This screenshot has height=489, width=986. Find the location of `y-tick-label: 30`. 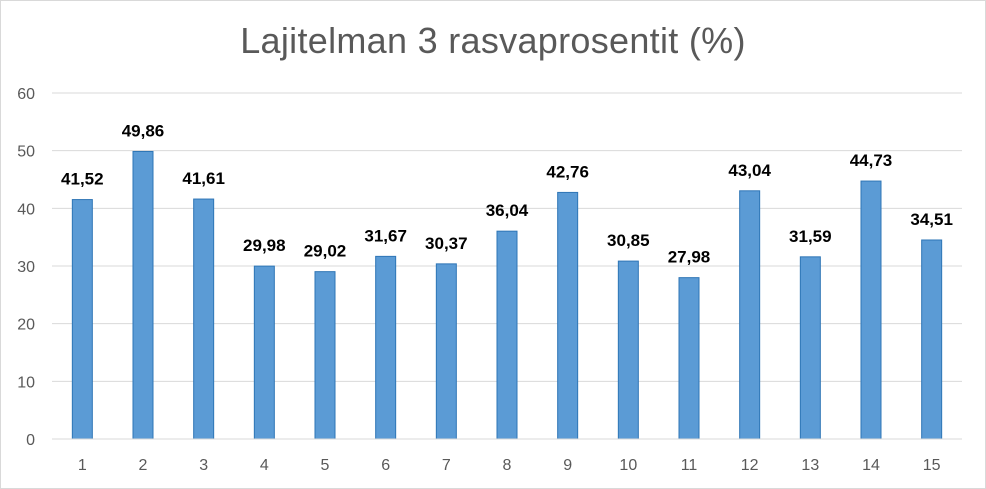

y-tick-label: 30 is located at coordinates (26, 267).